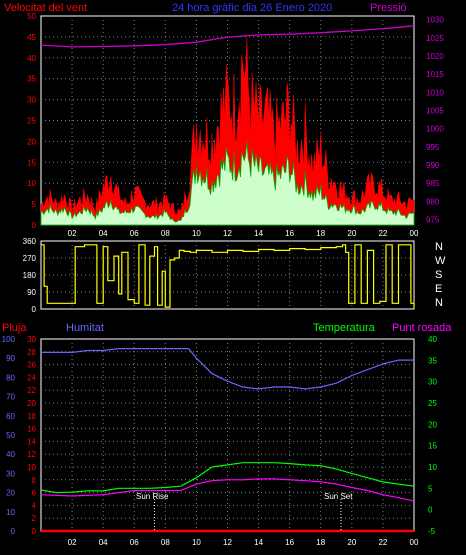  Describe the element at coordinates (31, 352) in the screenshot. I see `rain-ytick-label: 28` at that location.